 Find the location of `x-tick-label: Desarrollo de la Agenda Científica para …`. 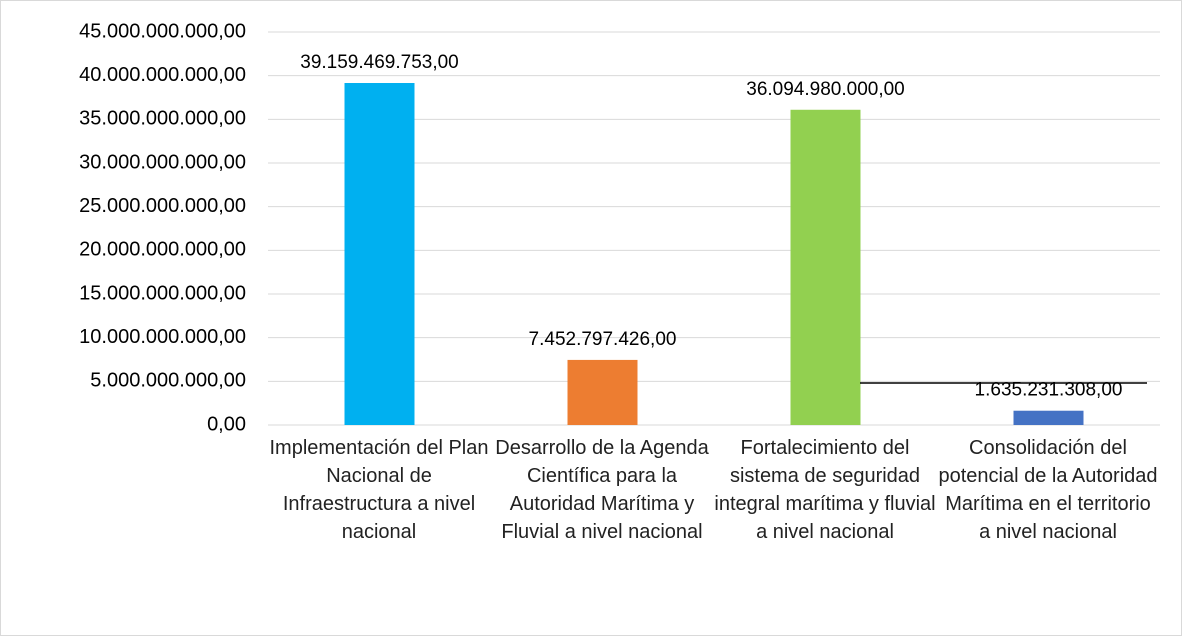

x-tick-label: Desarrollo de la Agenda Científica para … is located at coordinates (602, 490).